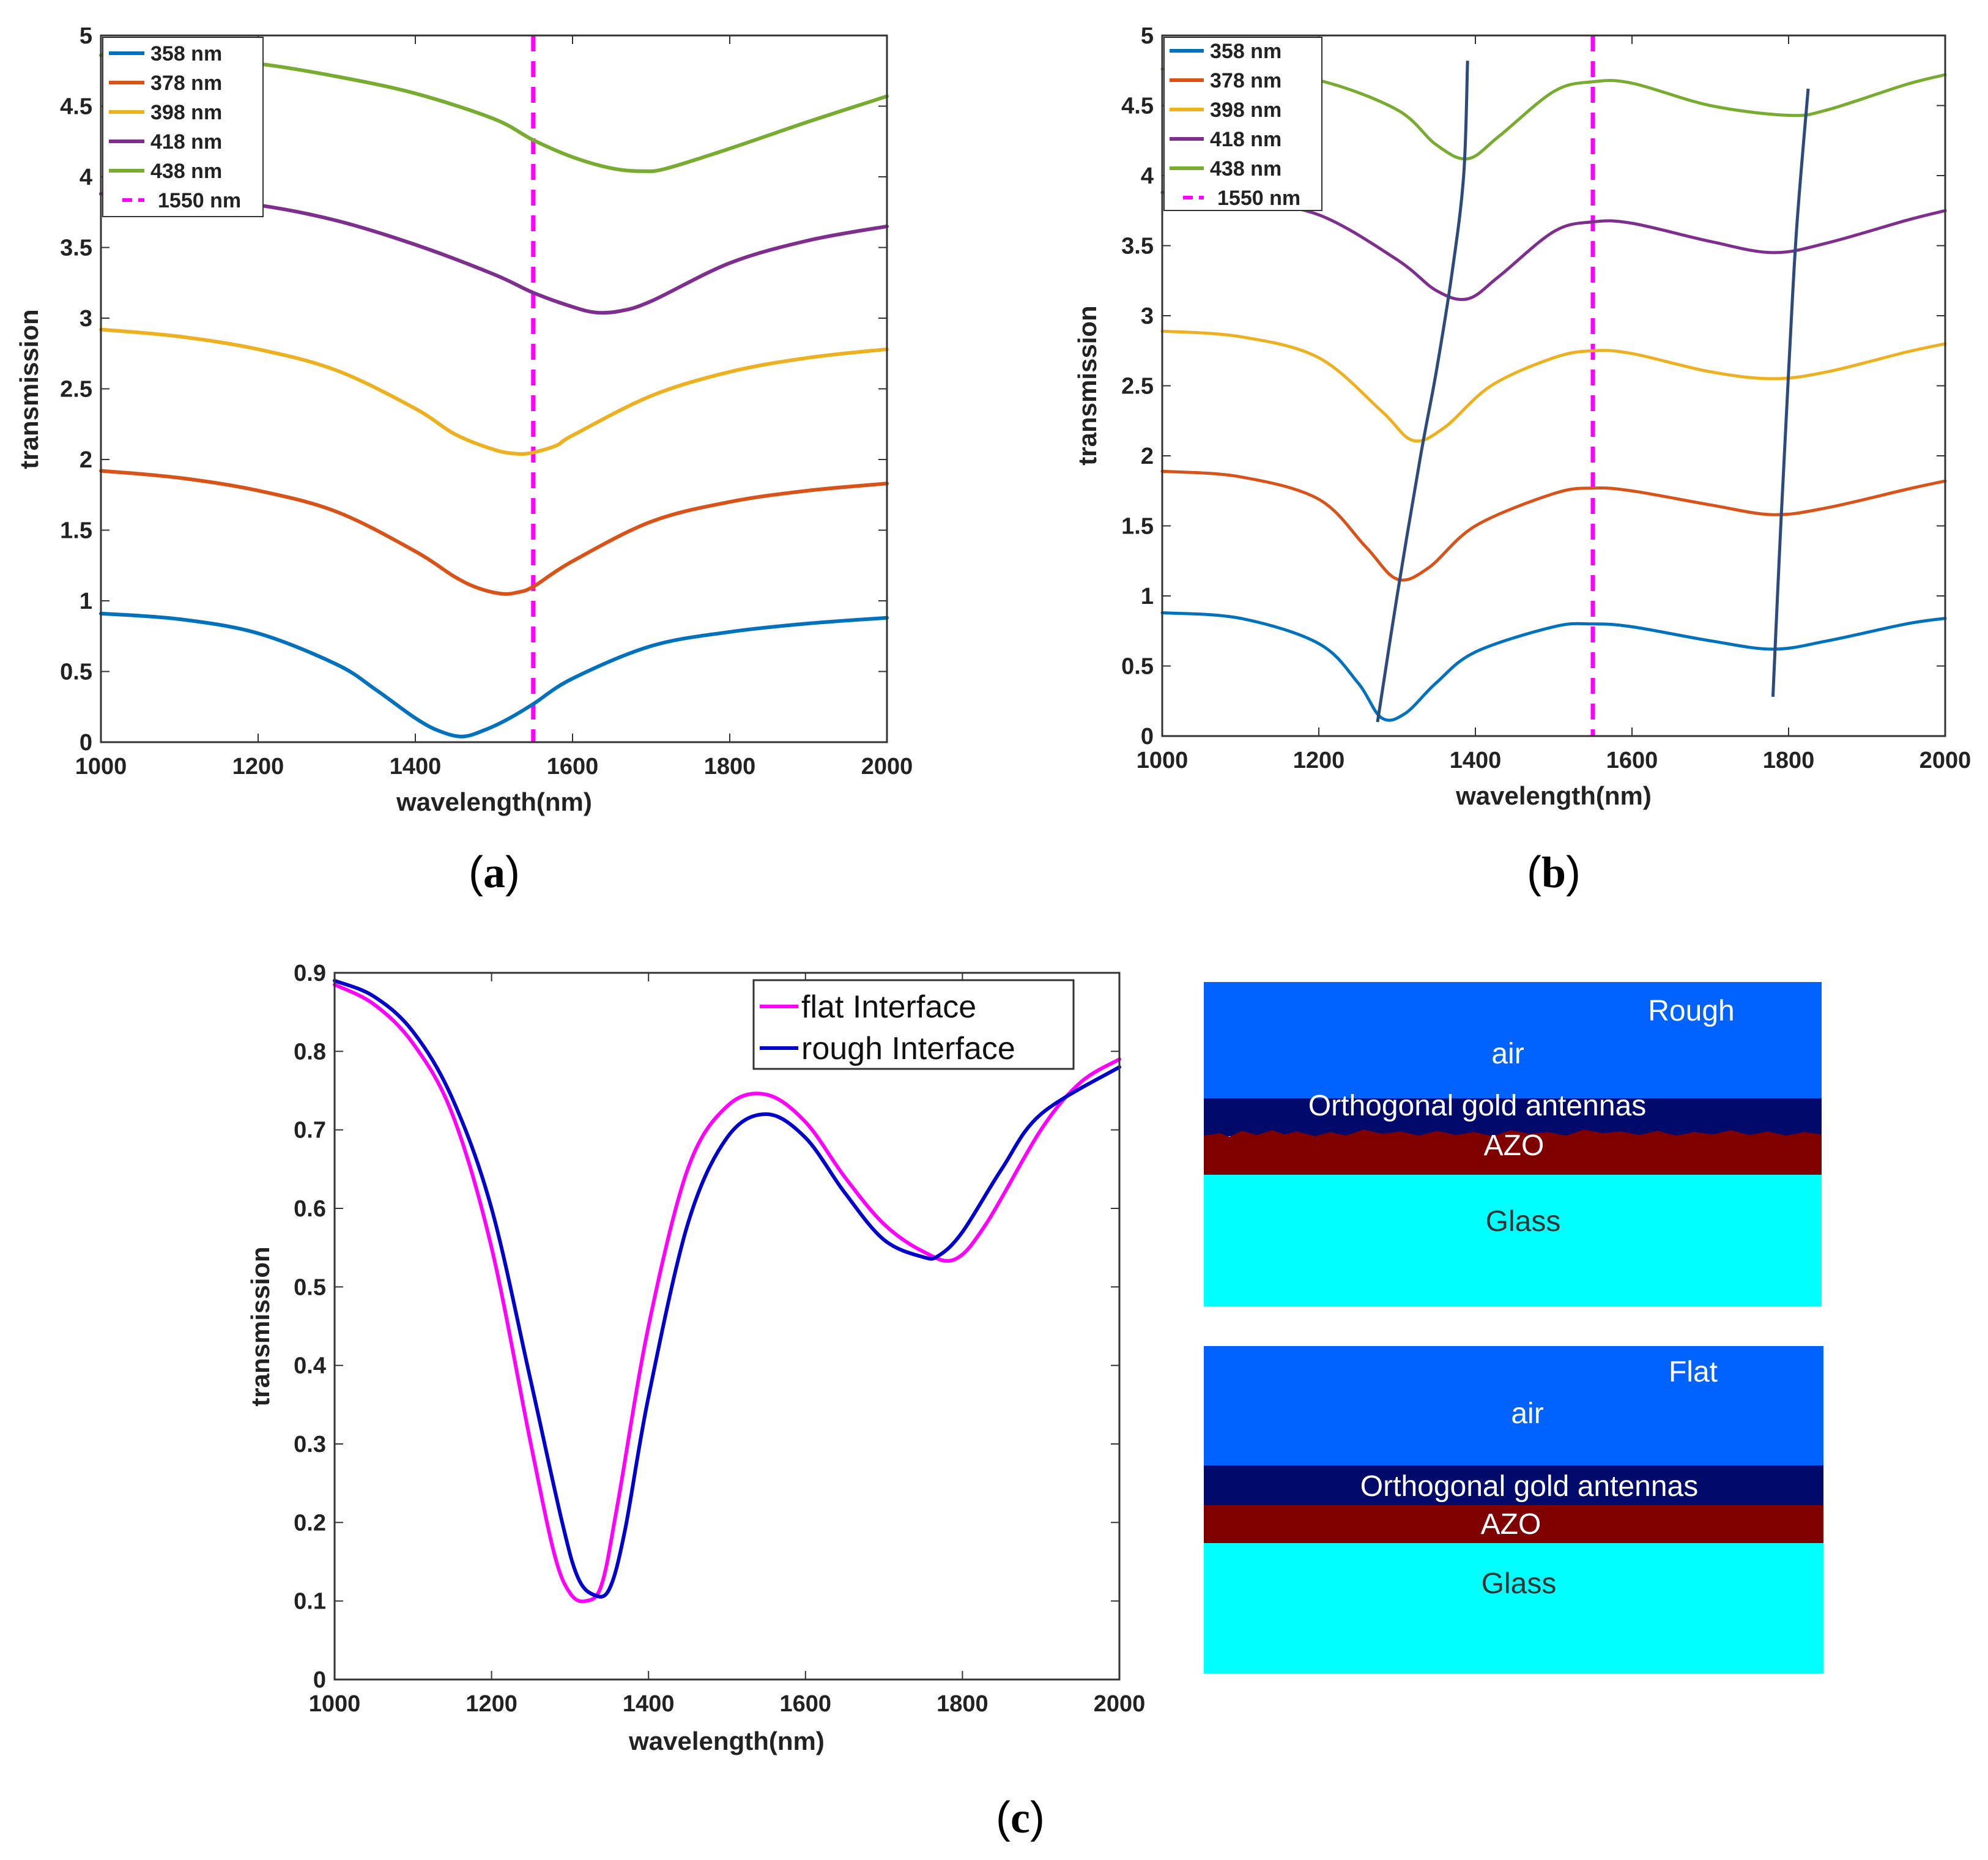 The width and height of the screenshot is (1988, 1860). I want to click on panel-c-y-tick-label: 0.6, so click(310, 1209).